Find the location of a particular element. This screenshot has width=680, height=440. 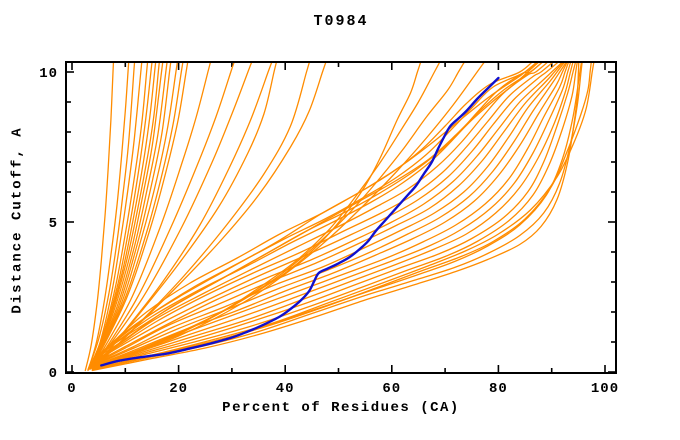

tick-label: 60 is located at coordinates (391, 389).